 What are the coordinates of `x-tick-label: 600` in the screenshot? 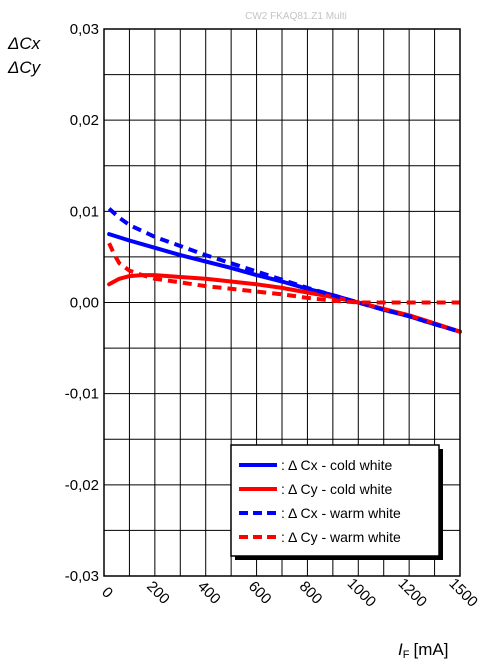 It's located at (260, 593).